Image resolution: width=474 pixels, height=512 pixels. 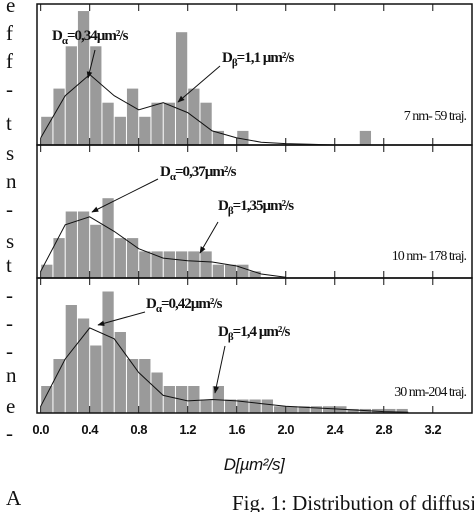 I want to click on annotation-value: =0,42µm²/s, so click(x=192, y=304).